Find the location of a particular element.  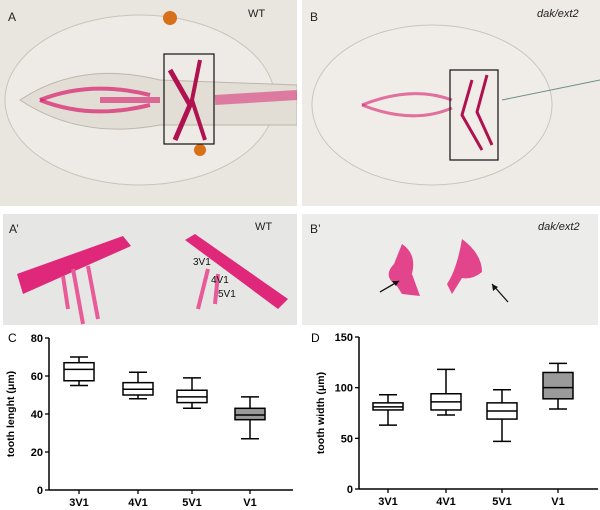

panel-b-prime-image: B’ dak/ext2 is located at coordinates (450, 269).